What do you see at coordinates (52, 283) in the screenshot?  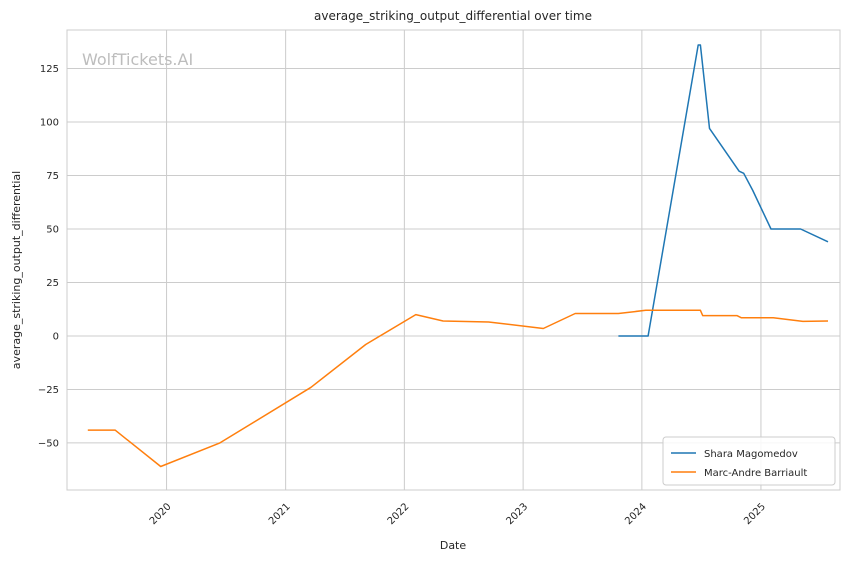 I see `y-tick-label: 25` at bounding box center [52, 283].